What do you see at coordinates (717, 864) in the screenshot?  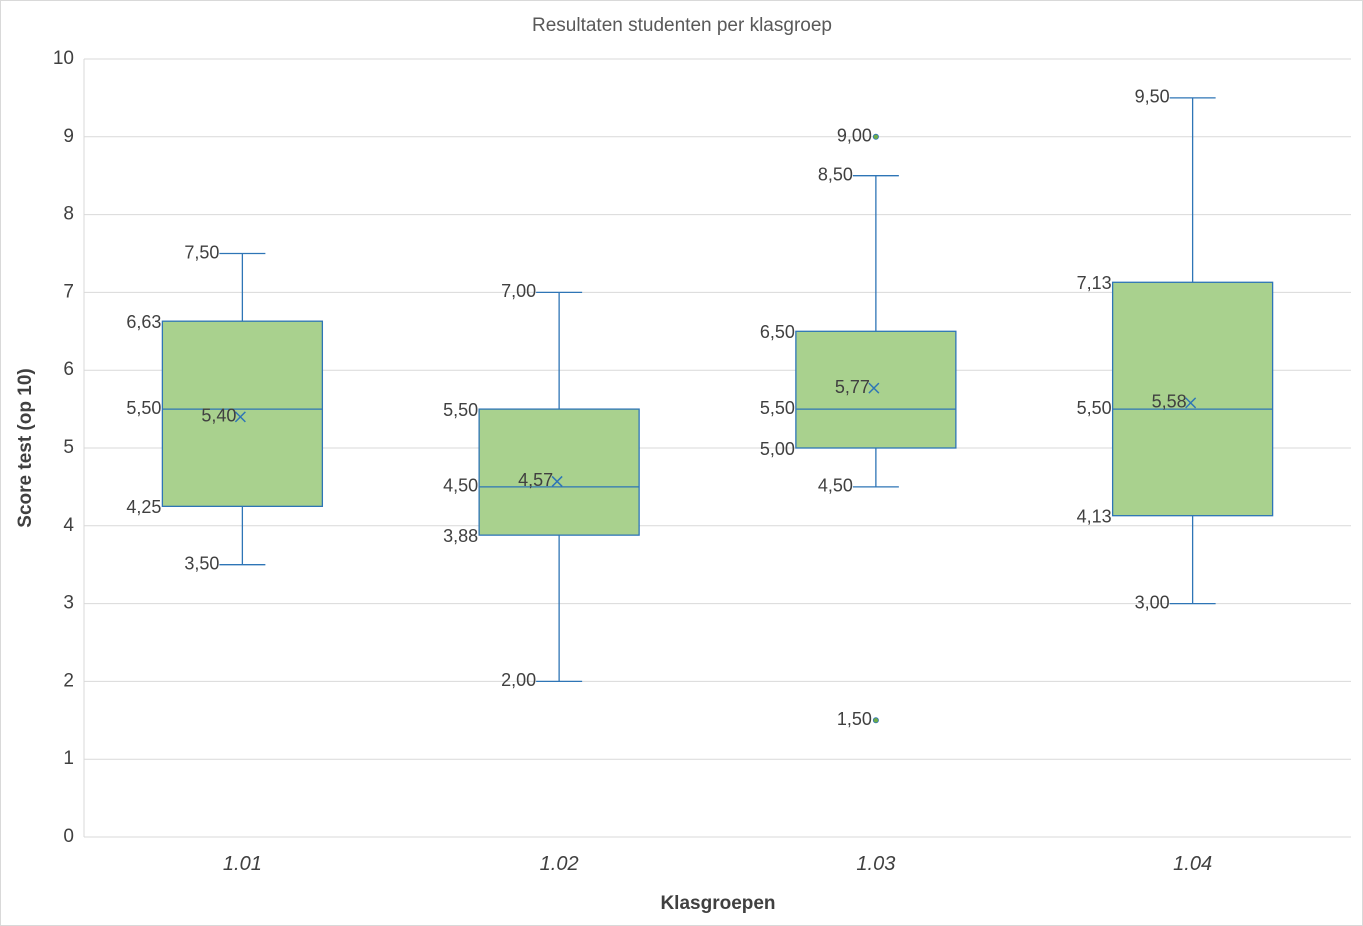 I see `x-axis-ticks: 1.01 1.02 1.03 1.04` at bounding box center [717, 864].